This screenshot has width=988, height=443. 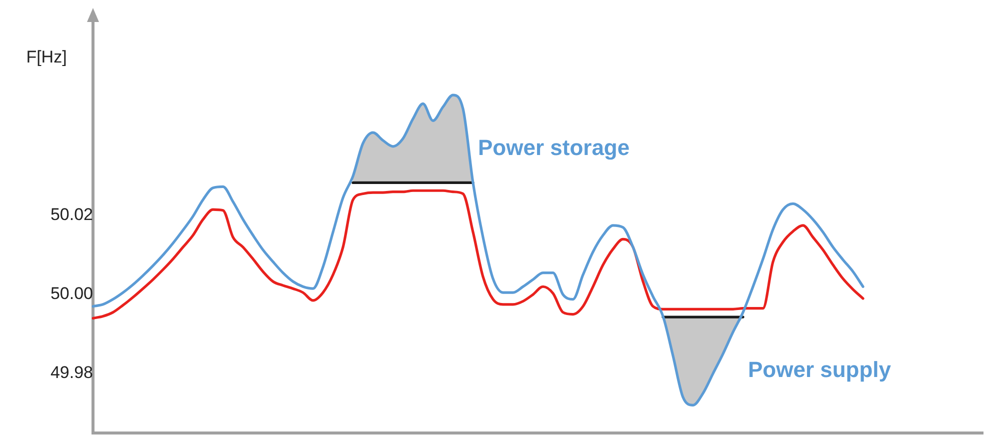 I want to click on annotation: Power storage, so click(x=554, y=147).